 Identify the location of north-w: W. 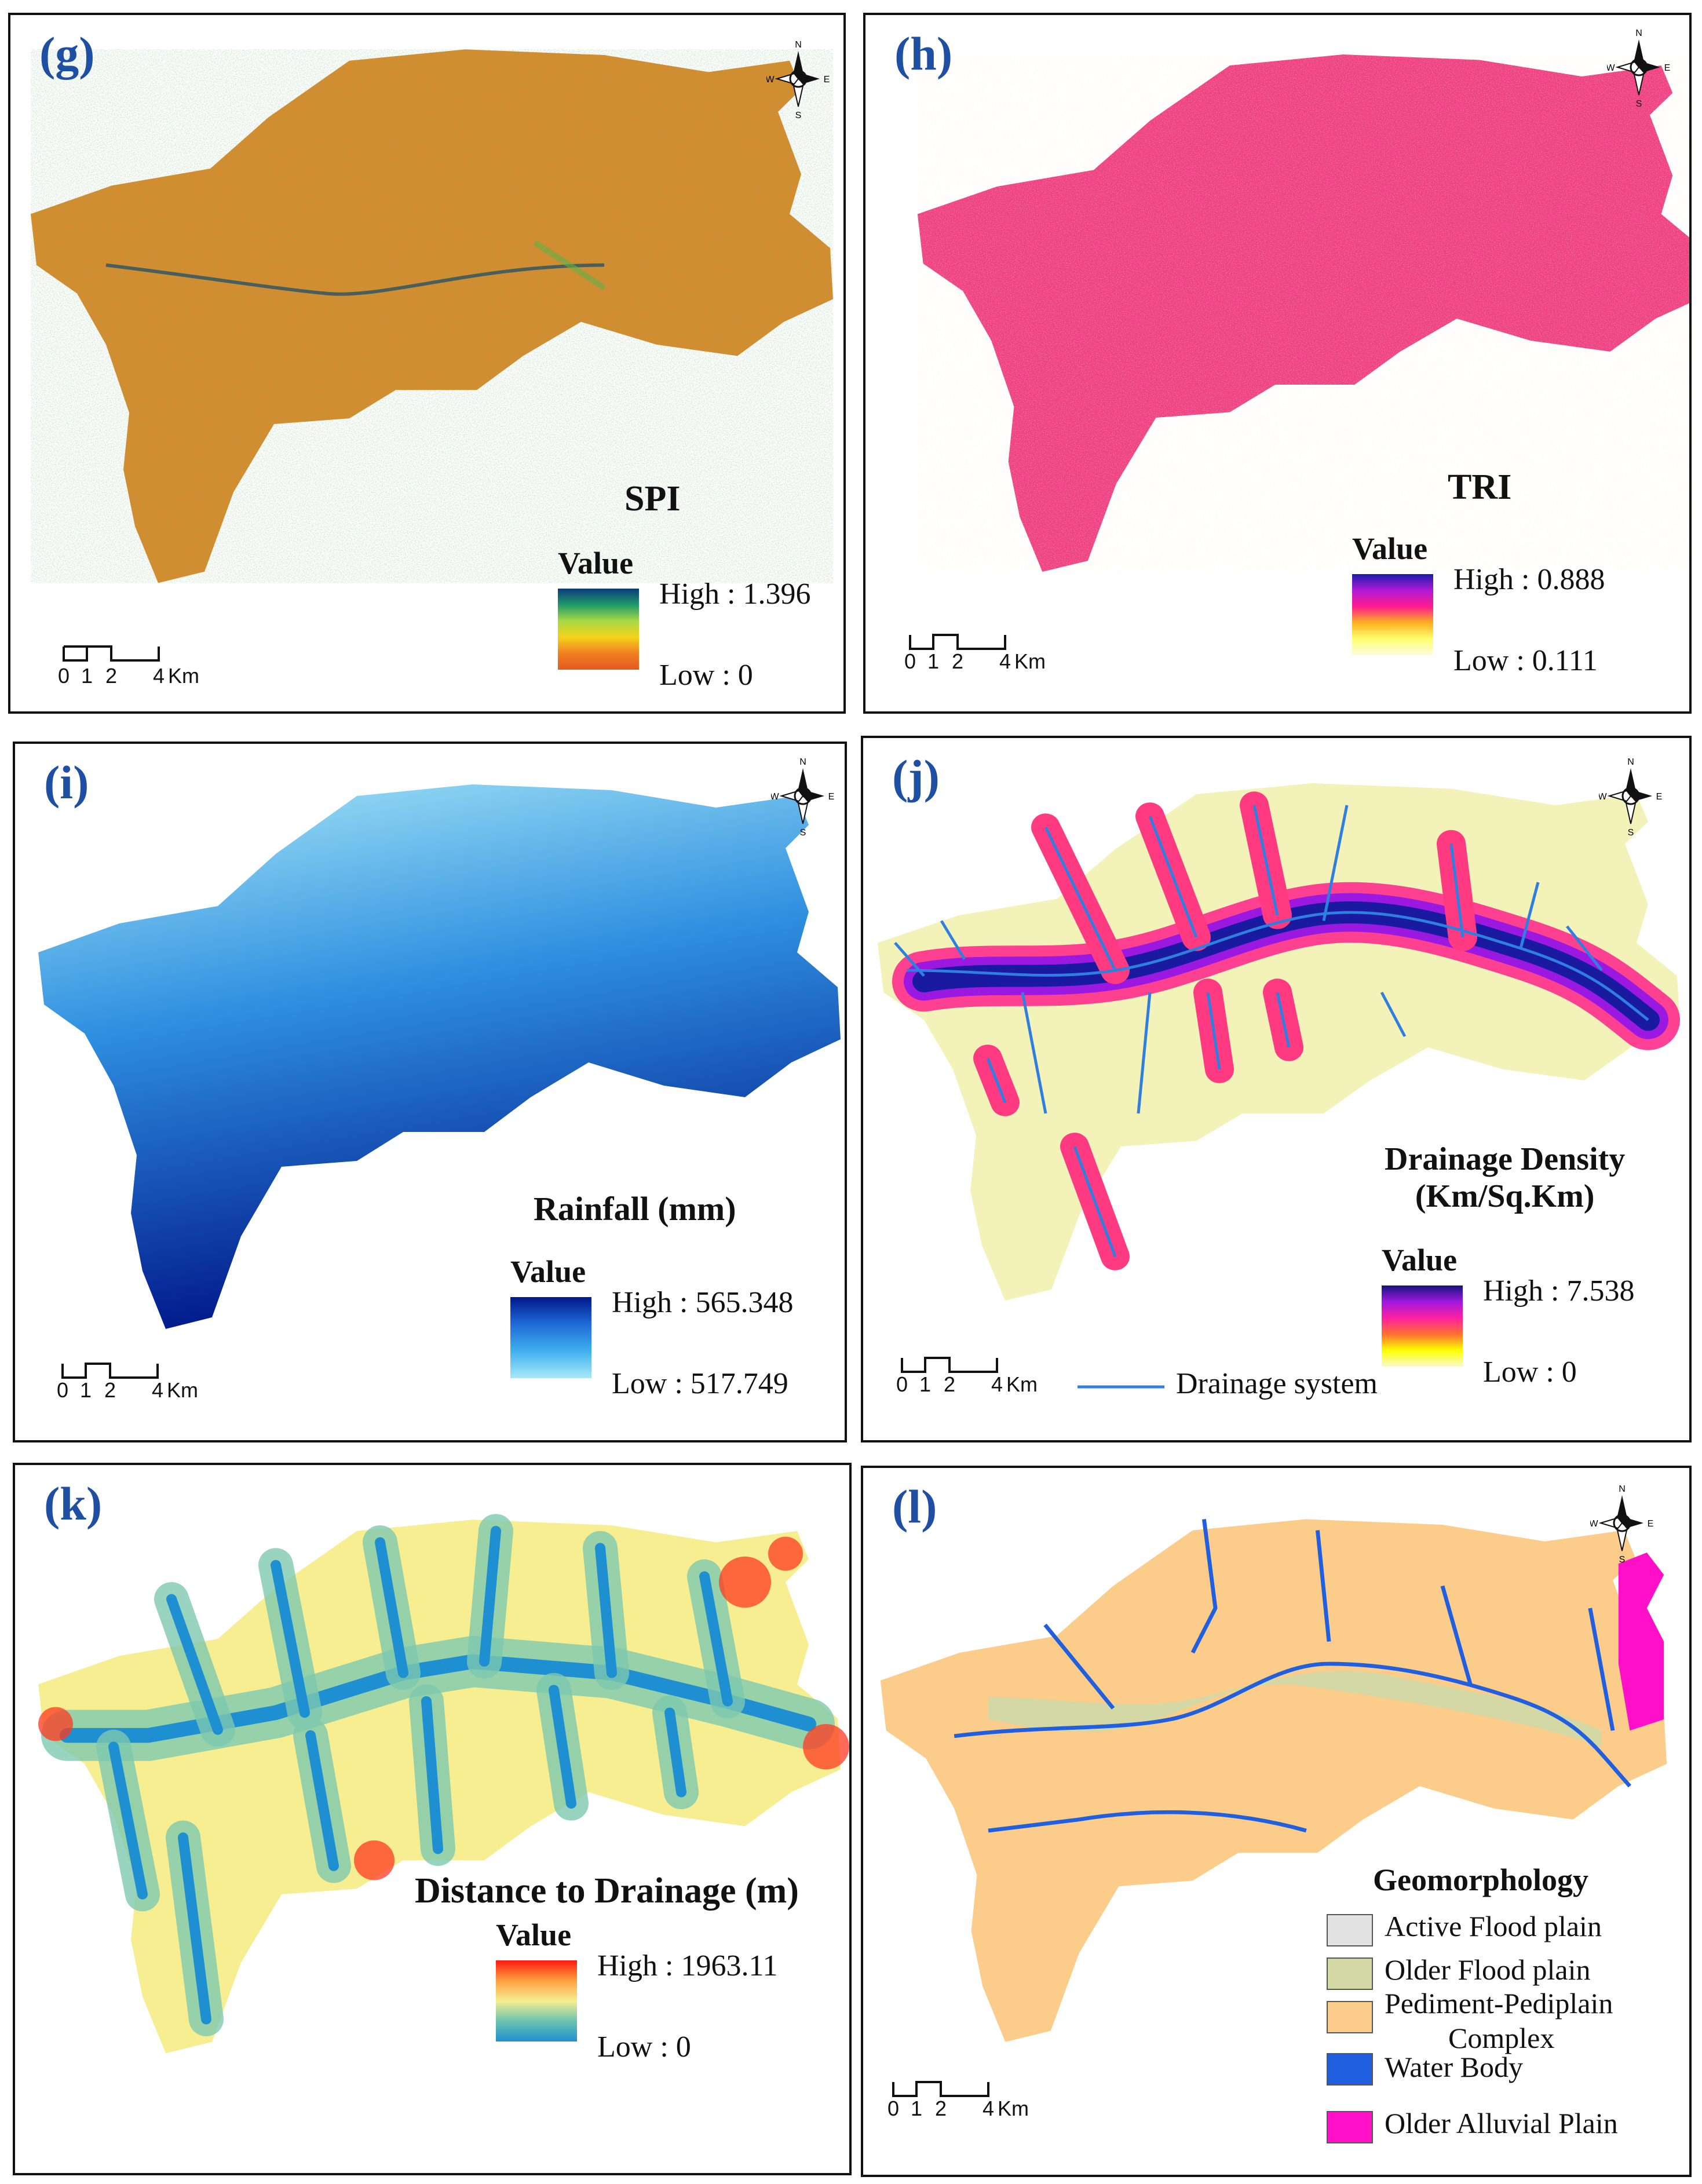
(770, 80).